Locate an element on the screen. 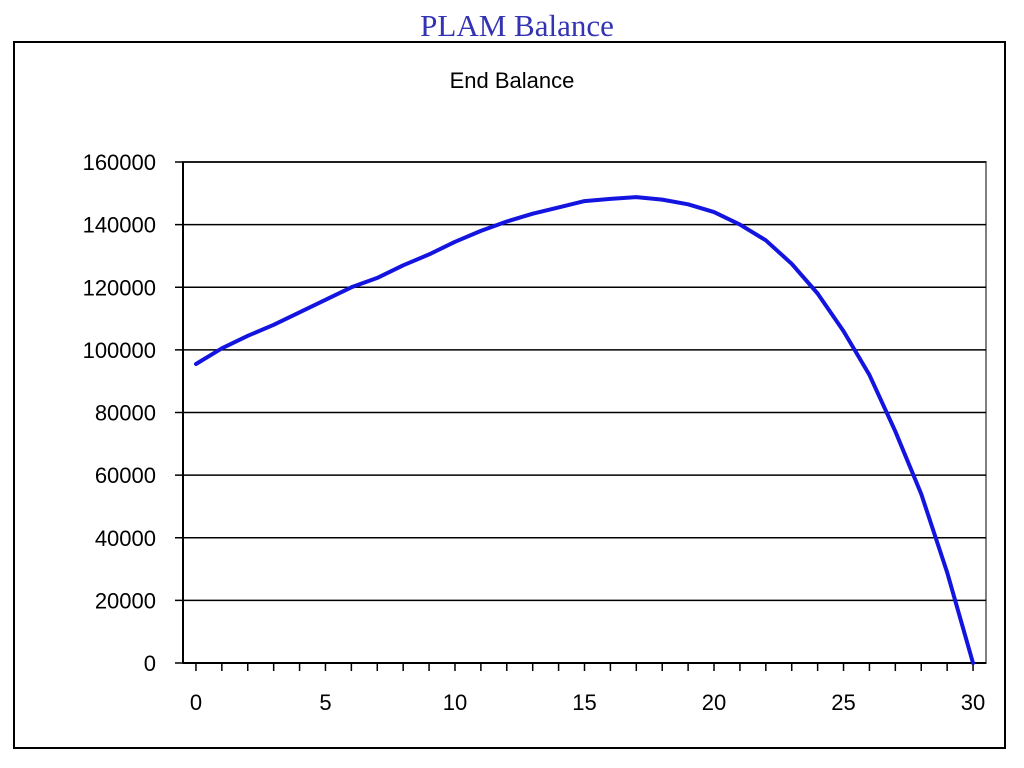  y-tick-label: 20000 is located at coordinates (125, 600).